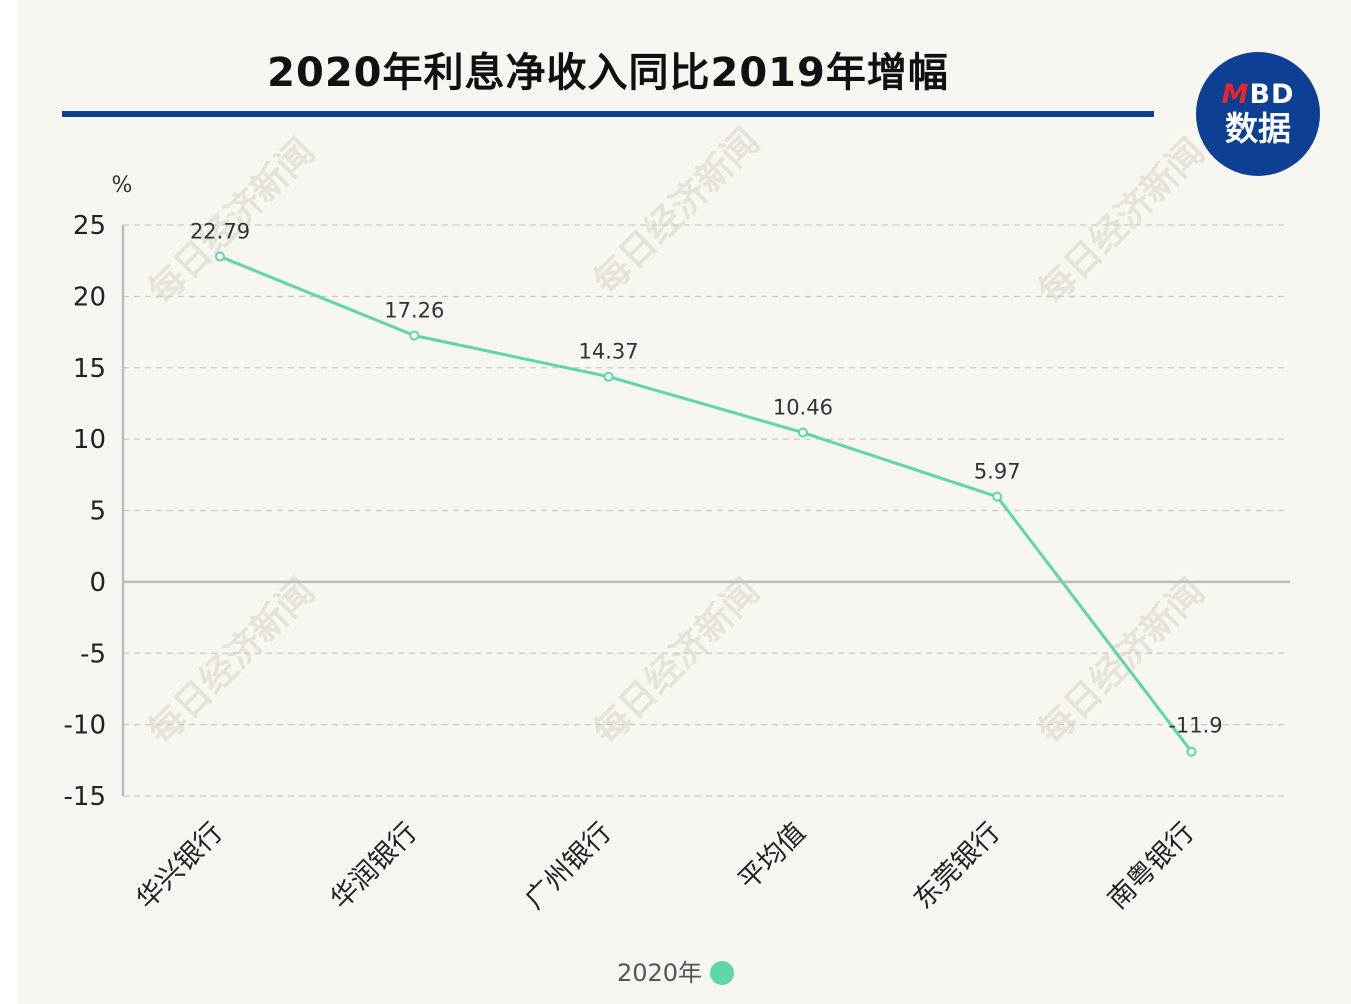 This screenshot has width=1351, height=1004. I want to click on y-tick-labels: 25 20 15 10 5 0 -5 -10 -15, so click(85, 511).